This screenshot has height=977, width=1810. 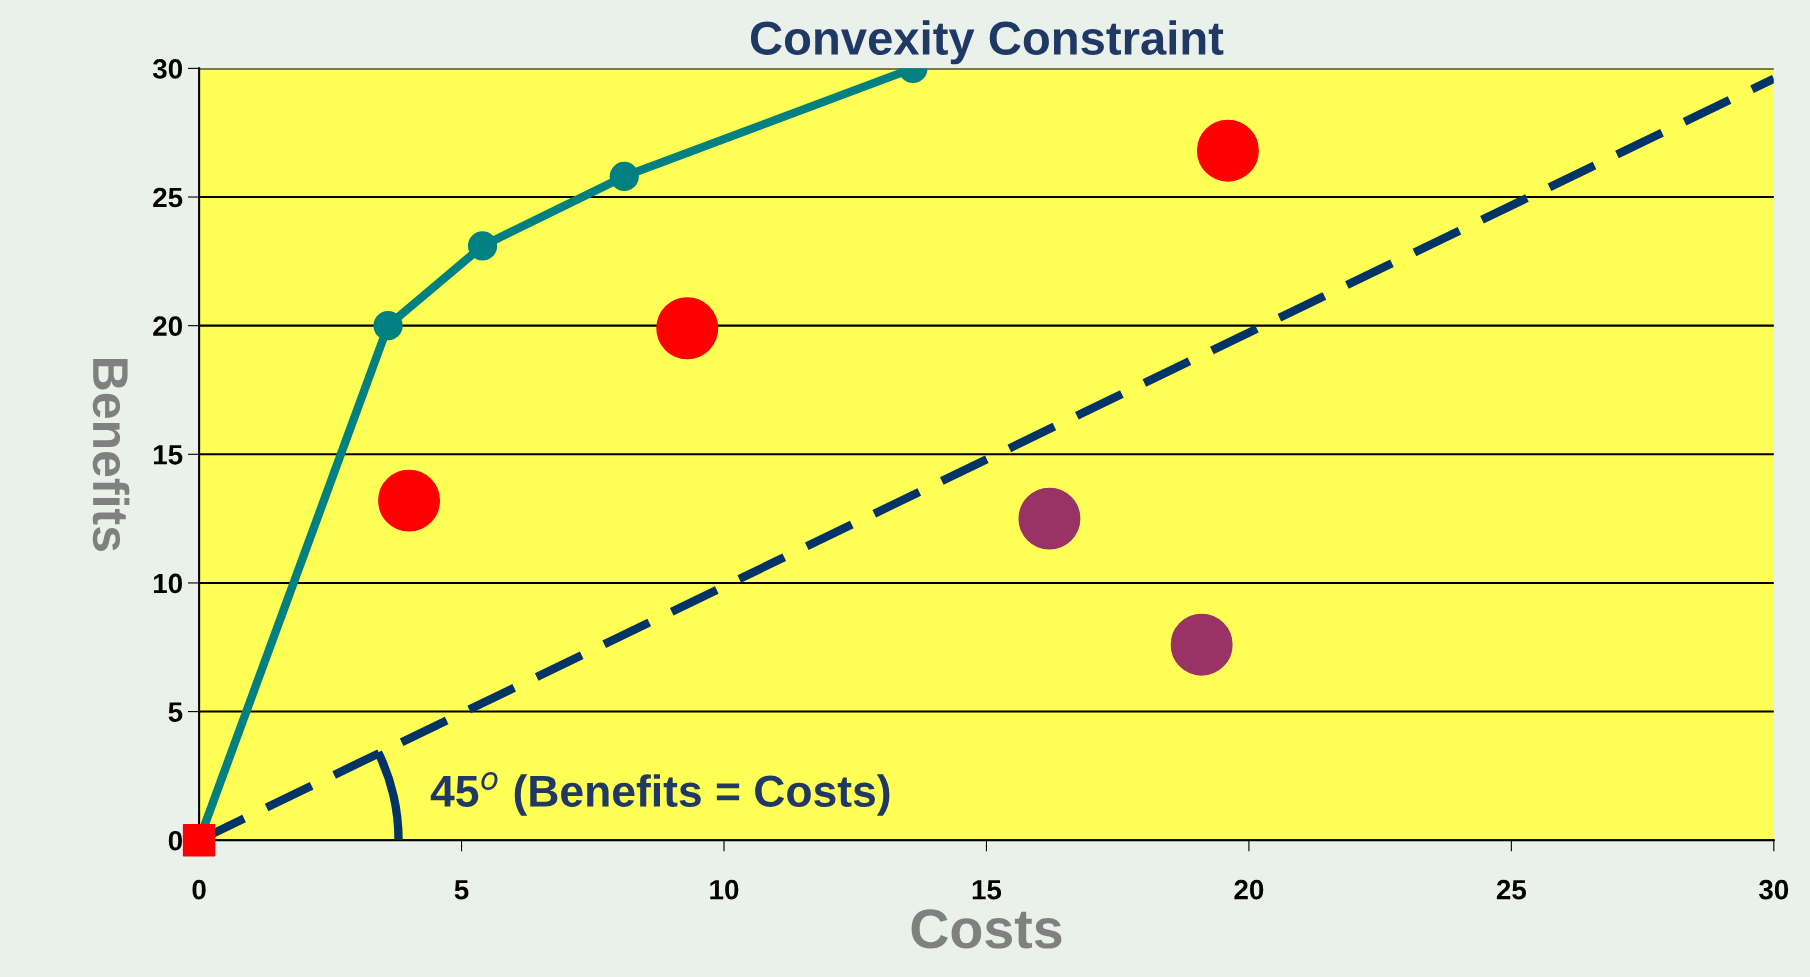 What do you see at coordinates (168, 455) in the screenshot?
I see `y-tick-label: 15` at bounding box center [168, 455].